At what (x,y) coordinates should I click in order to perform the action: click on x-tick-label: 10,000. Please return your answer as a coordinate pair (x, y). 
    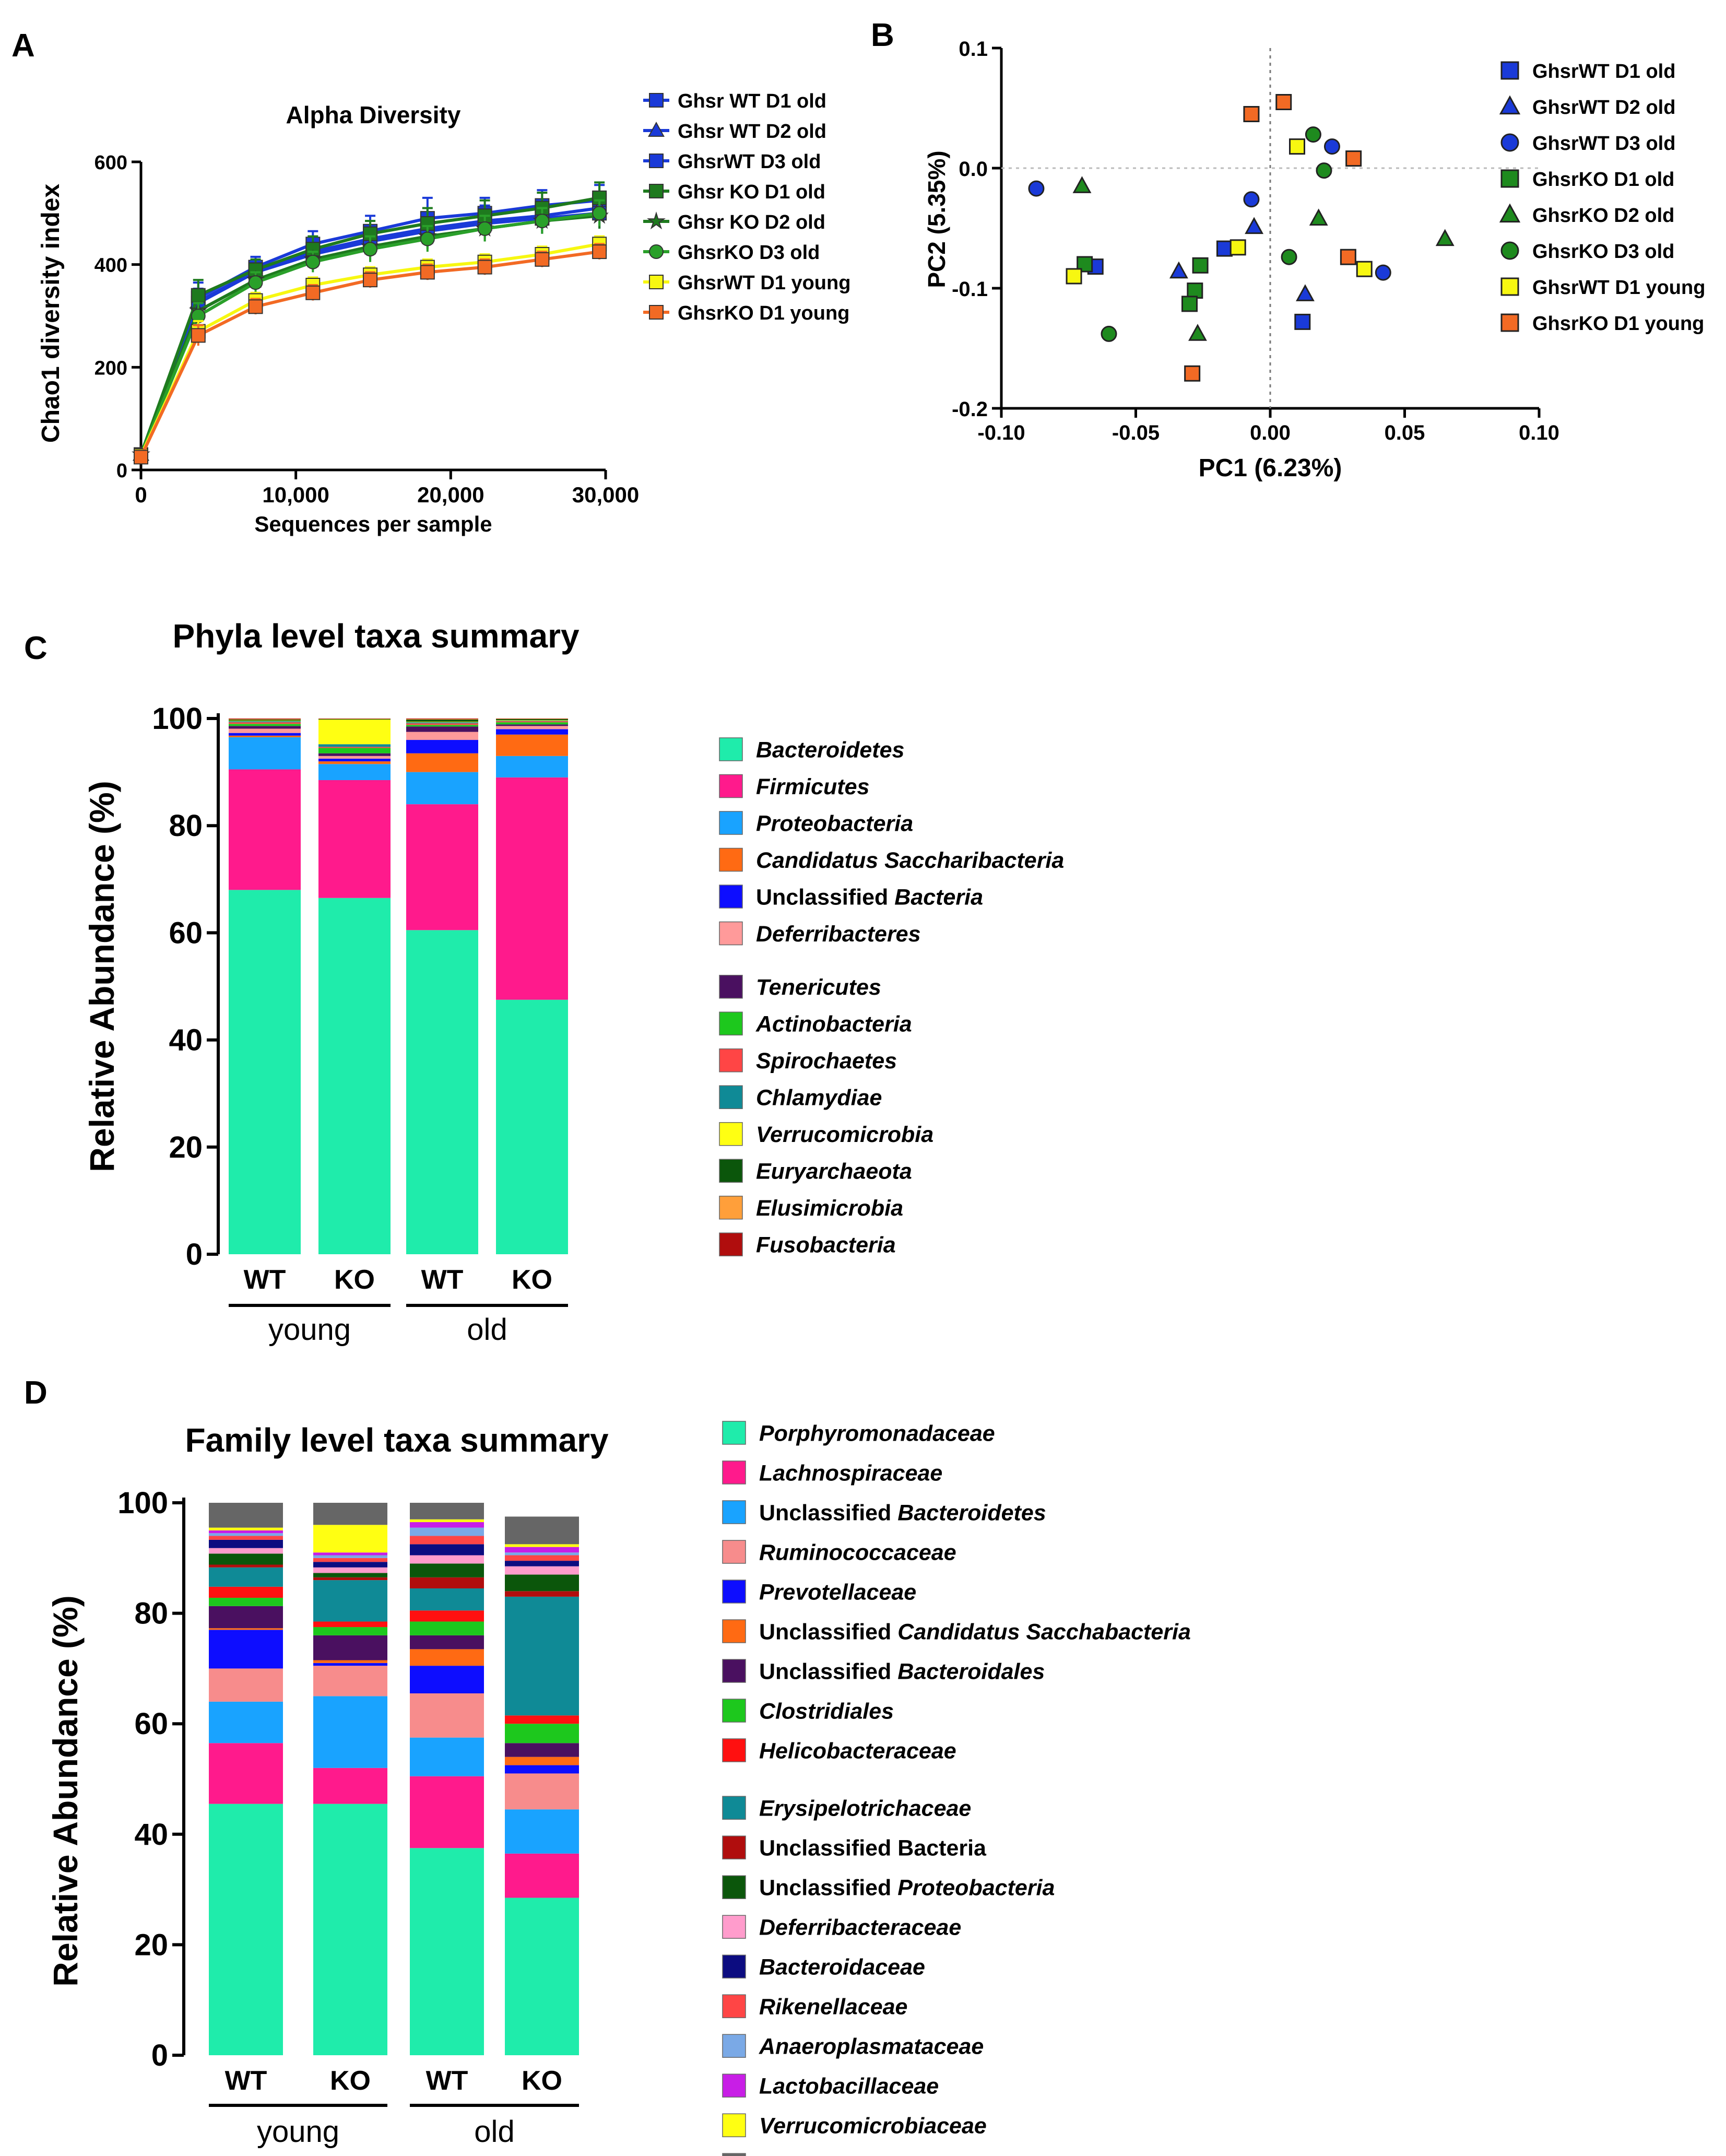
    Looking at the image, I should click on (295, 495).